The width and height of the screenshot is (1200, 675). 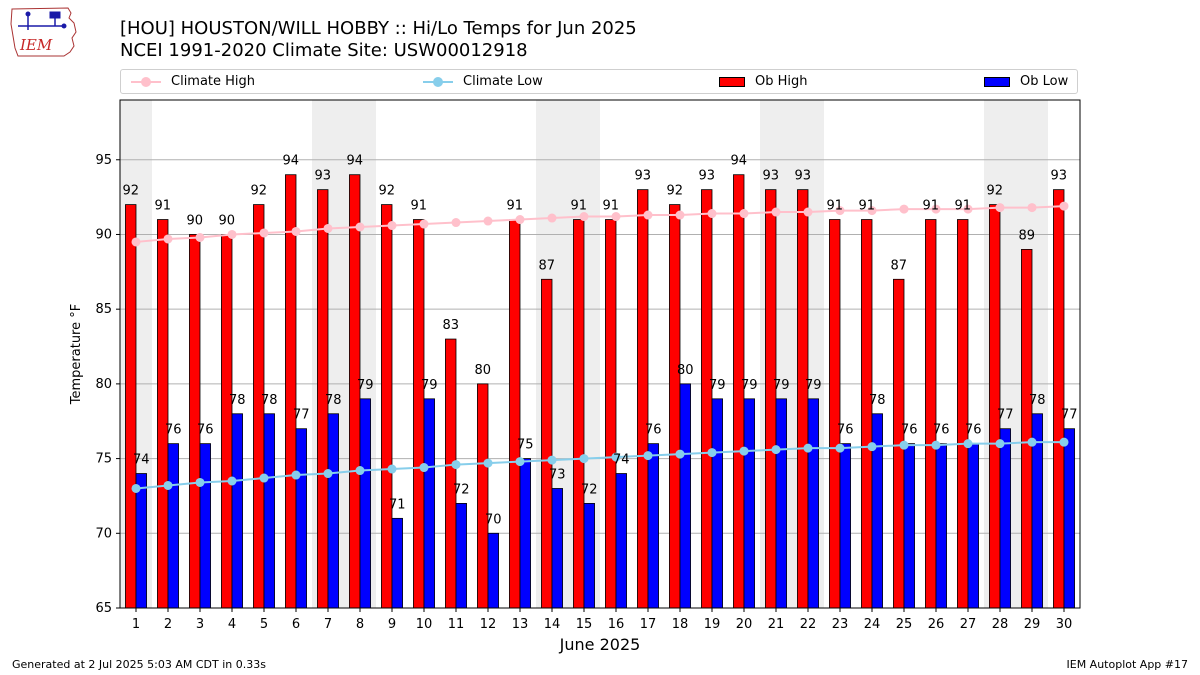 What do you see at coordinates (808, 624) in the screenshot?
I see `x-tick-label: 22` at bounding box center [808, 624].